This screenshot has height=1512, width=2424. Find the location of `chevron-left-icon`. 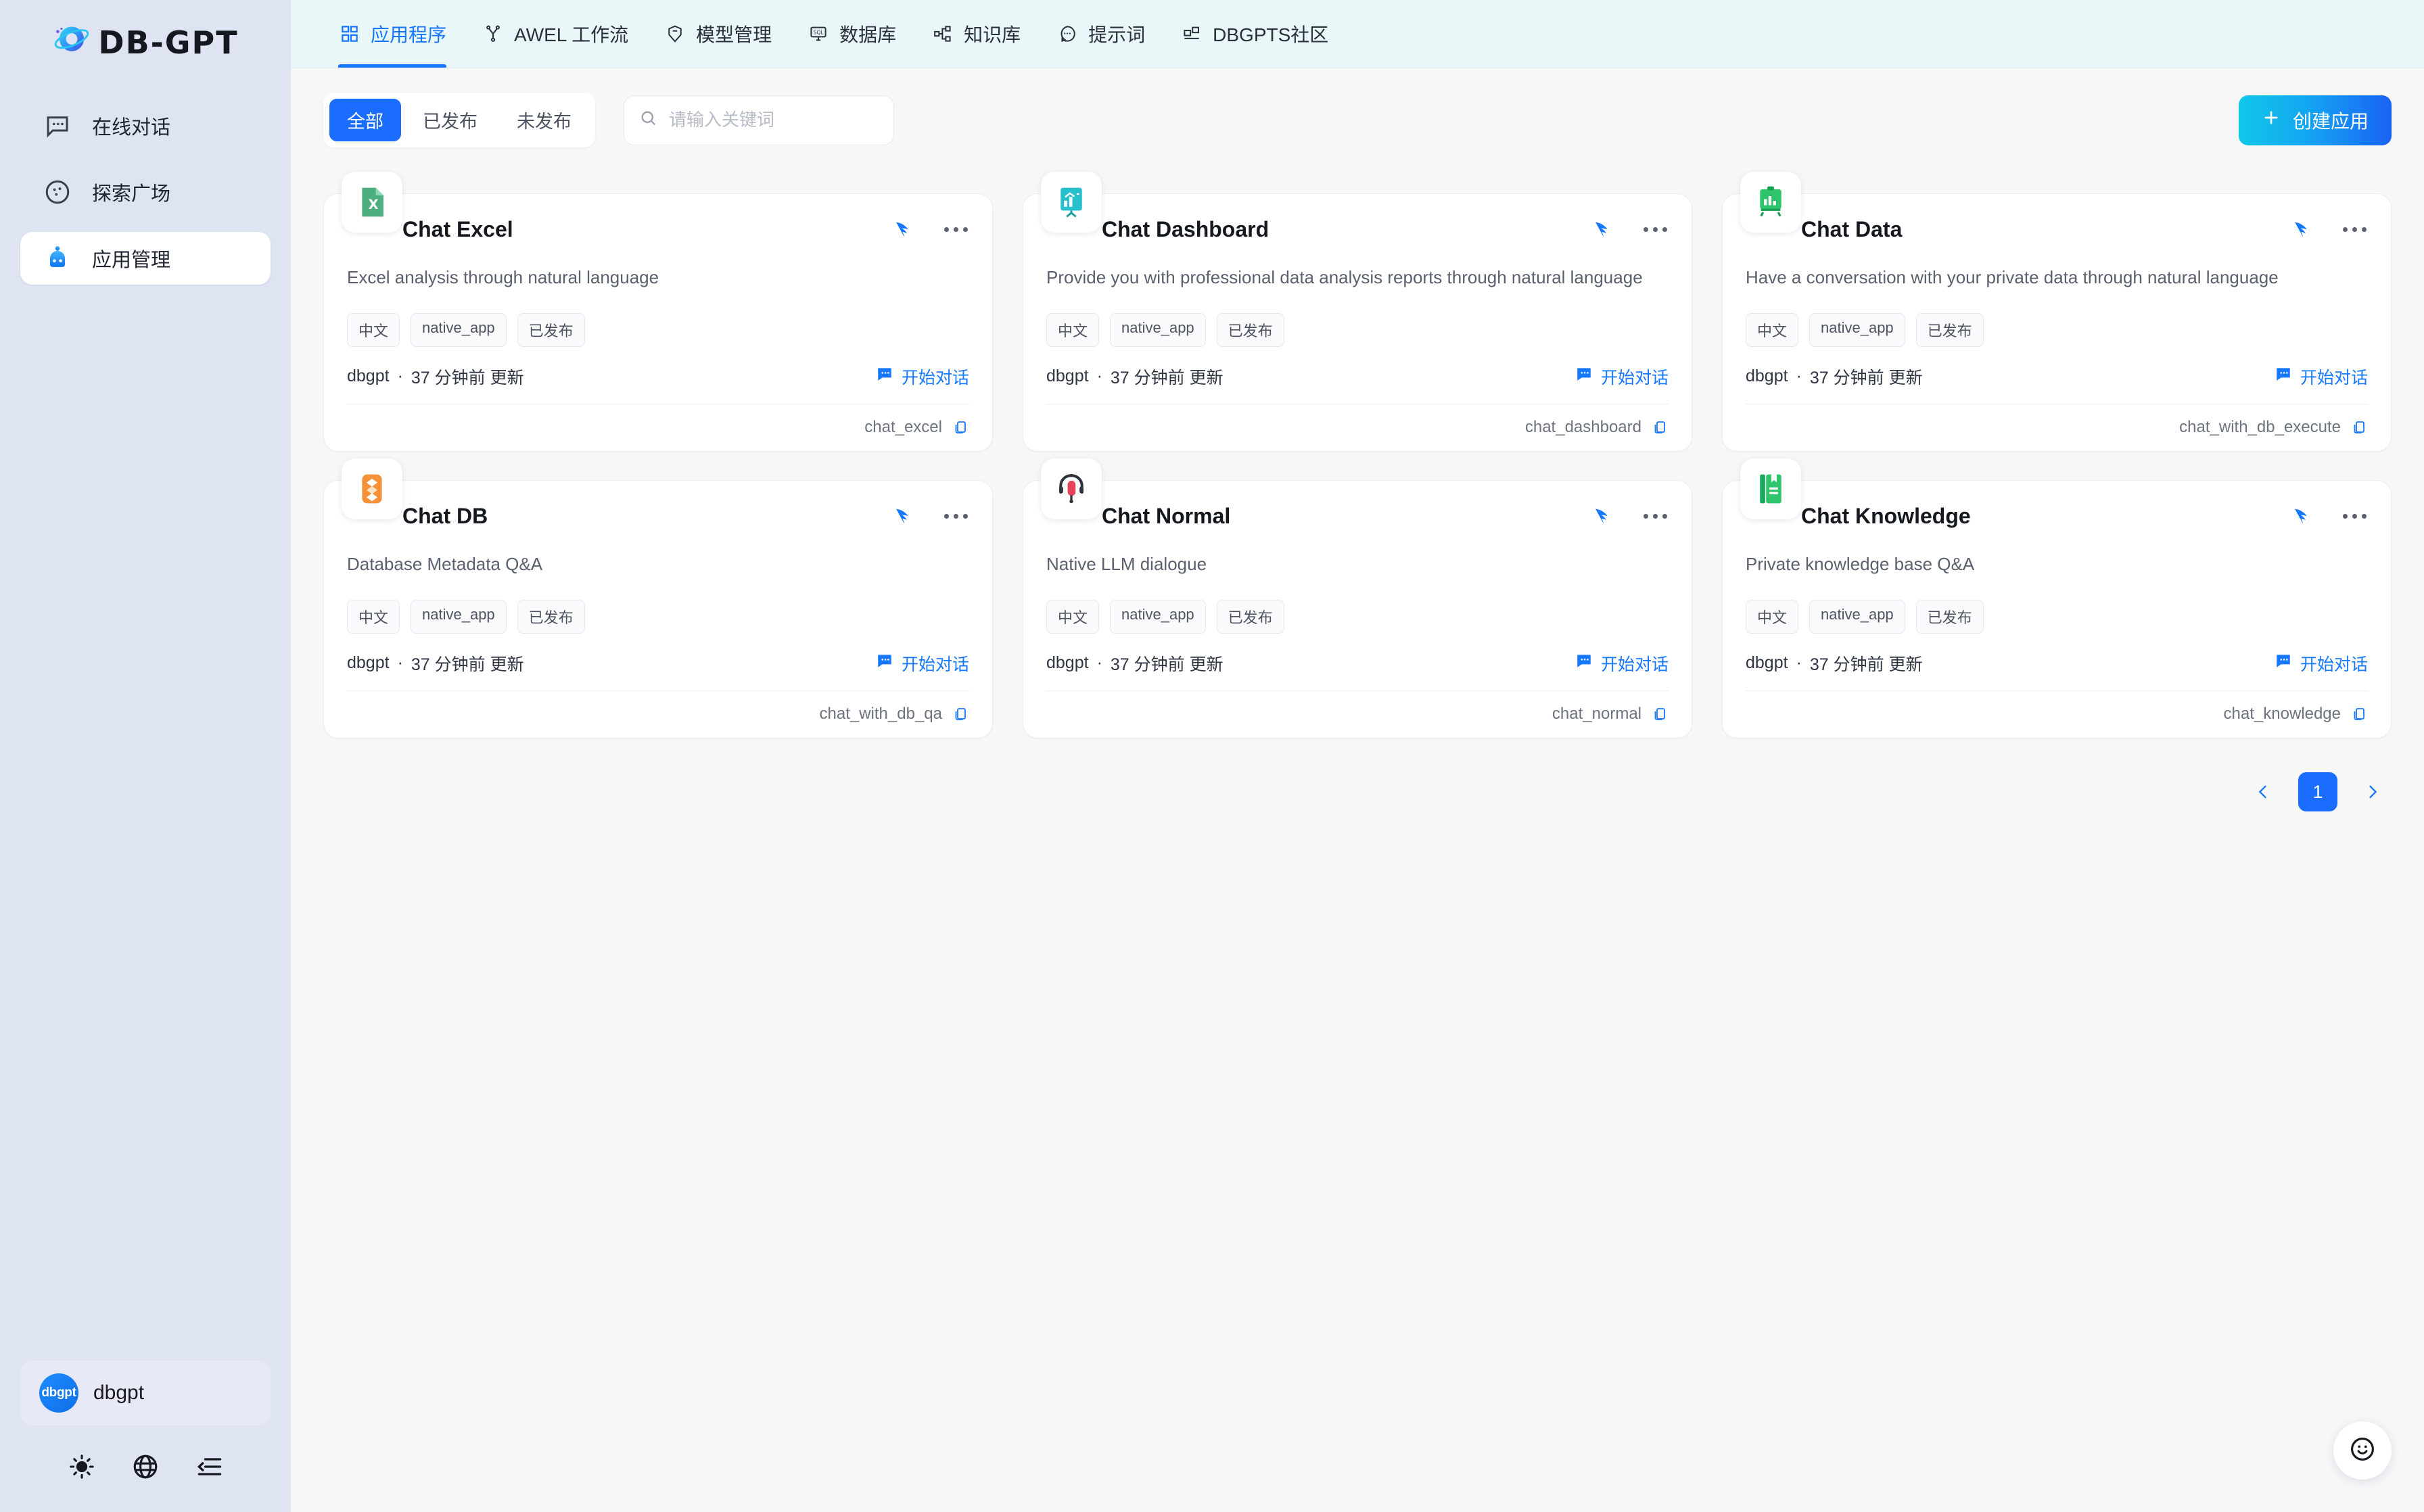

chevron-left-icon is located at coordinates (2263, 792).